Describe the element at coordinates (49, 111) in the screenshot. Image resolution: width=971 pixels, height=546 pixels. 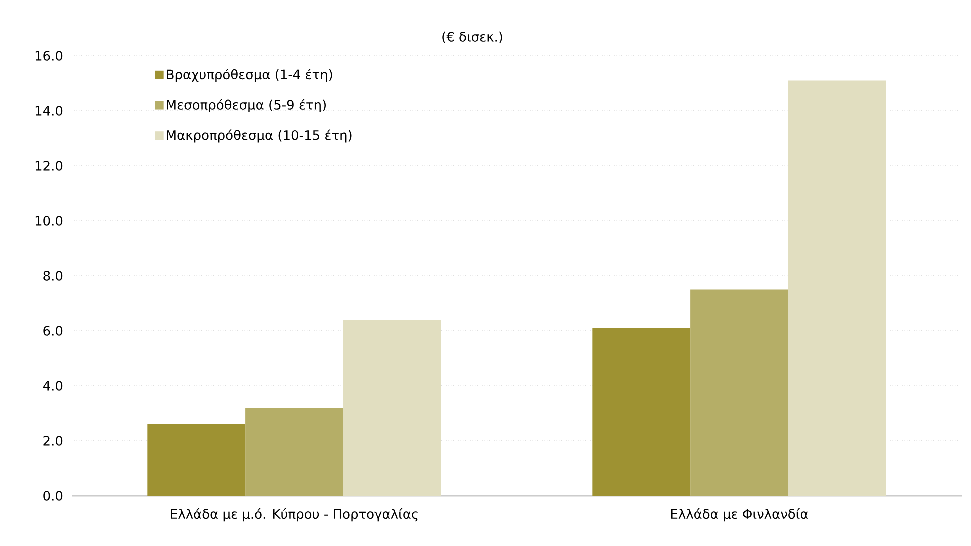
I see `y-tick-label: 14.0` at that location.